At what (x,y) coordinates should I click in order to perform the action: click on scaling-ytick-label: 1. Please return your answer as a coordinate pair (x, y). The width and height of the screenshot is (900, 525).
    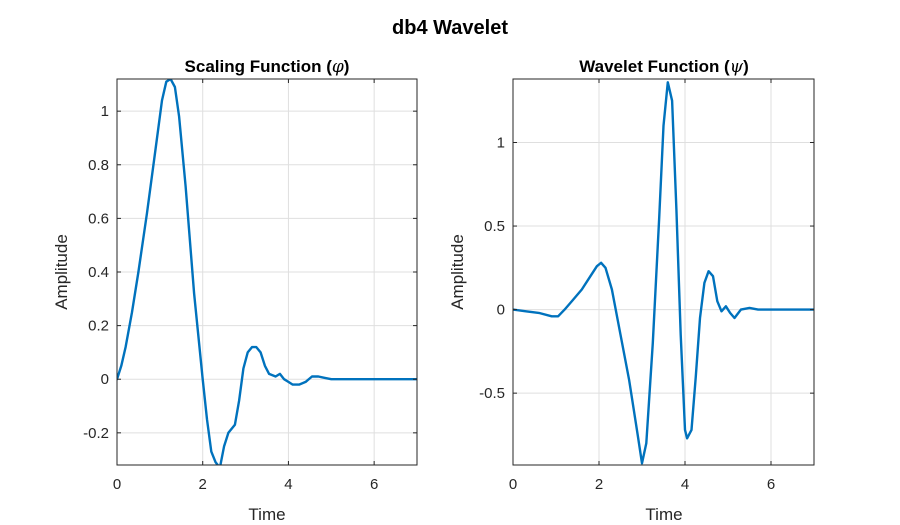
    Looking at the image, I should click on (105, 111).